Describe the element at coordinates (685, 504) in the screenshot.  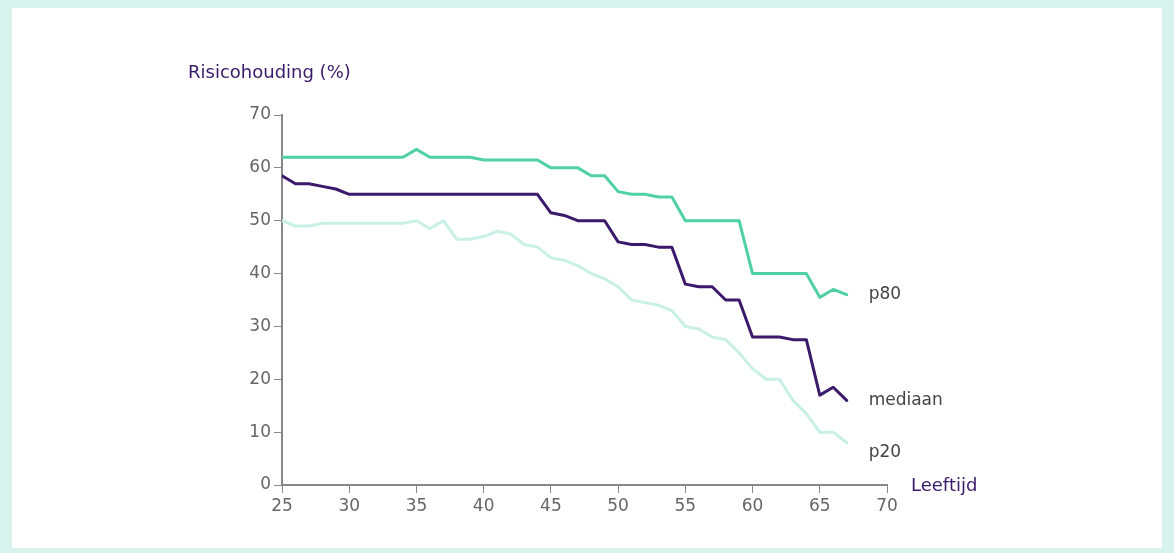
I see `x-tick-label: 55` at that location.